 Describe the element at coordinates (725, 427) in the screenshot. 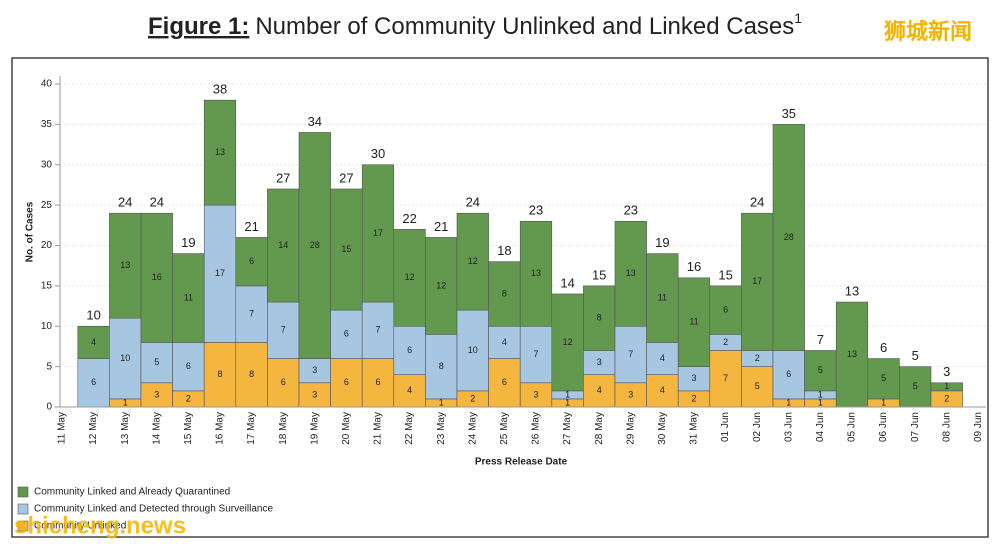

I see `x-tick-label: 01 Jun` at that location.